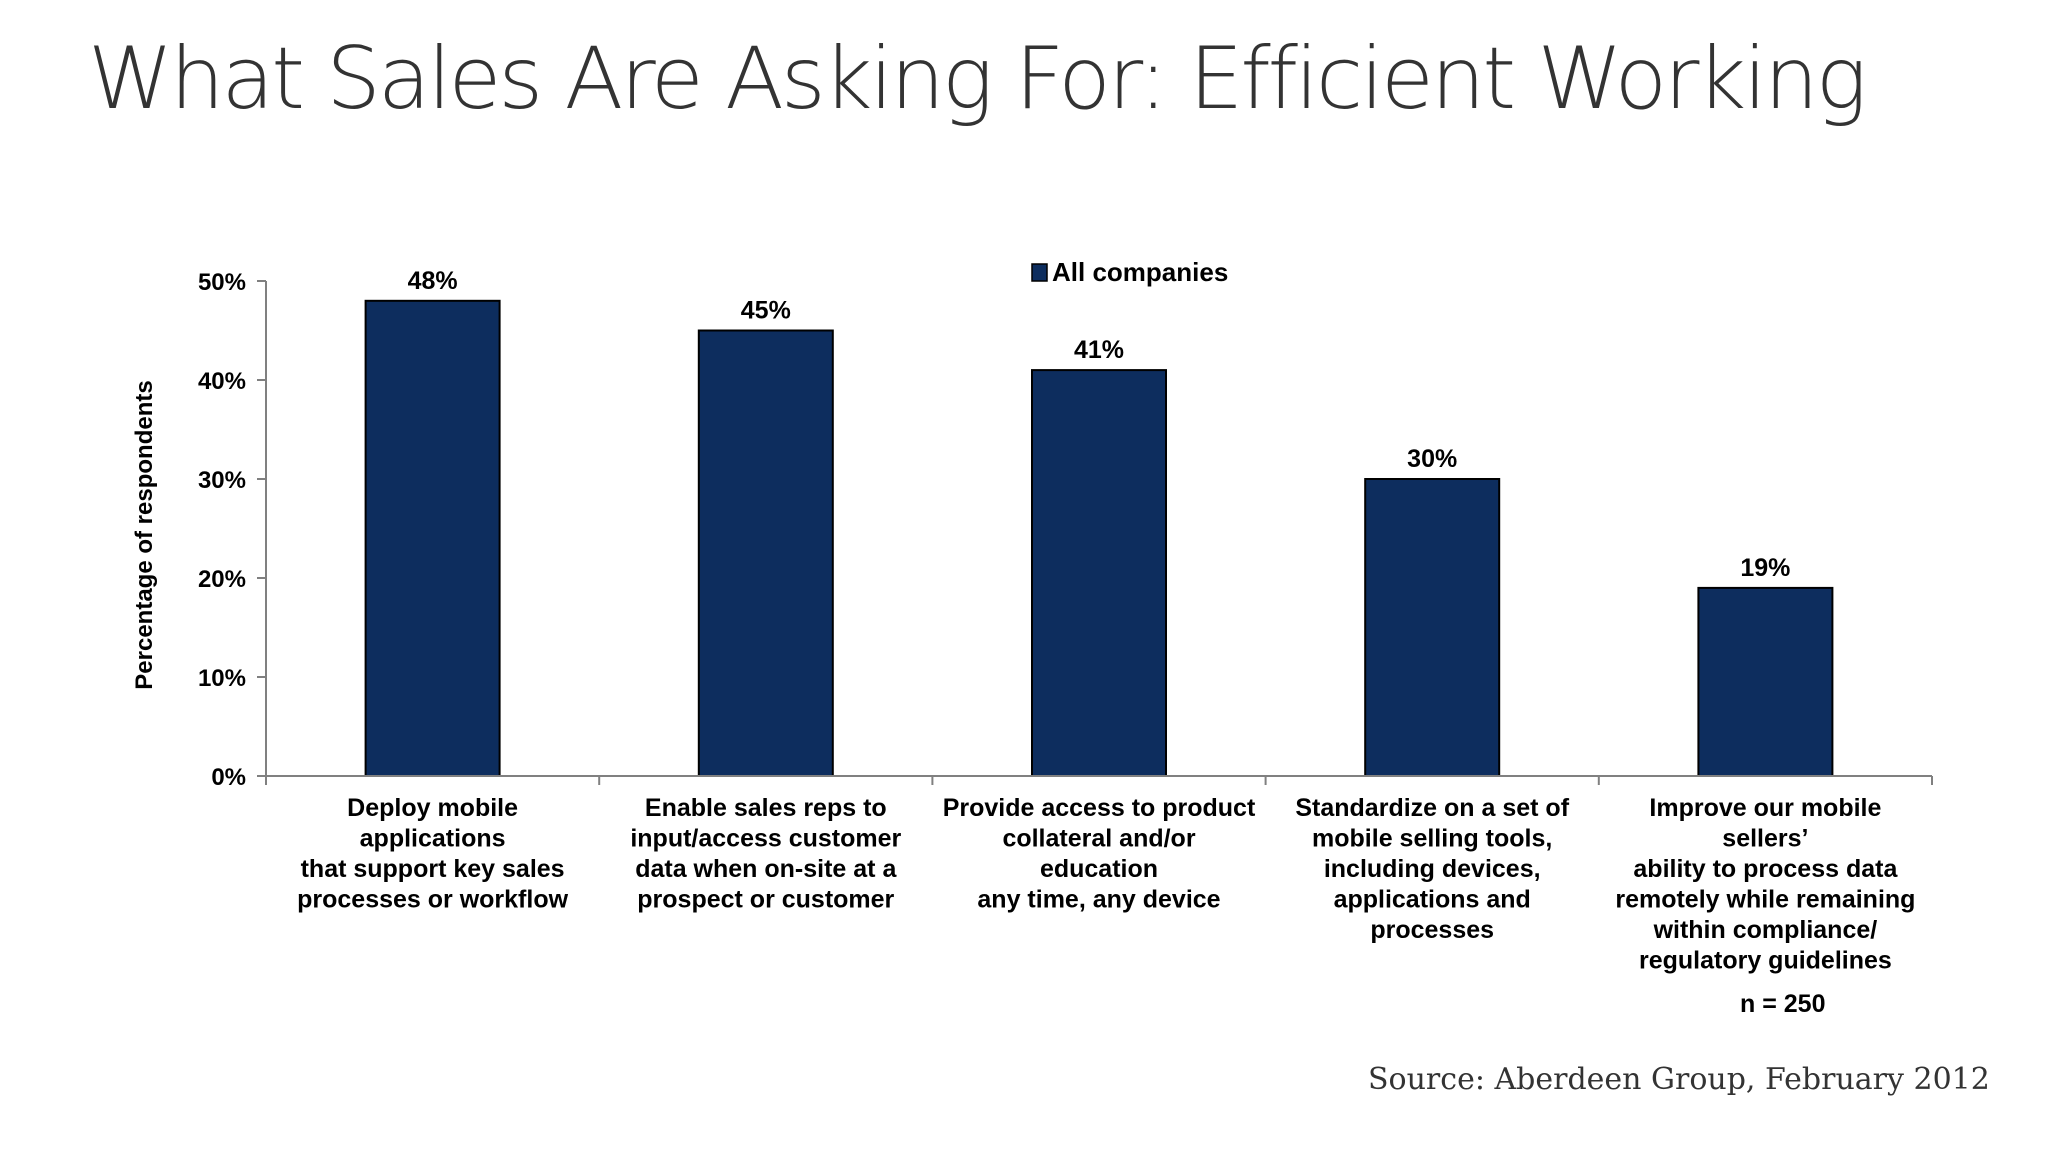 The height and width of the screenshot is (1152, 2048). What do you see at coordinates (1765, 961) in the screenshot?
I see `category-label-5-line-6: regulatory guidelines` at bounding box center [1765, 961].